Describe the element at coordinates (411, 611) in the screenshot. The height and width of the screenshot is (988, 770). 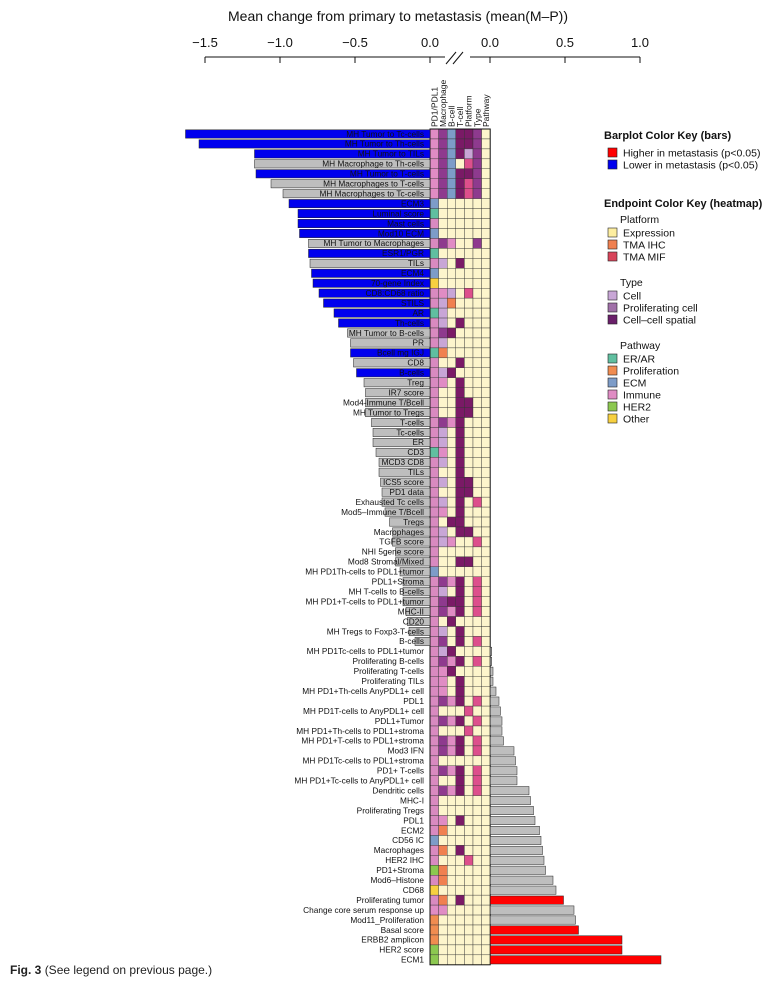
I see `row-label: MHC-II` at that location.